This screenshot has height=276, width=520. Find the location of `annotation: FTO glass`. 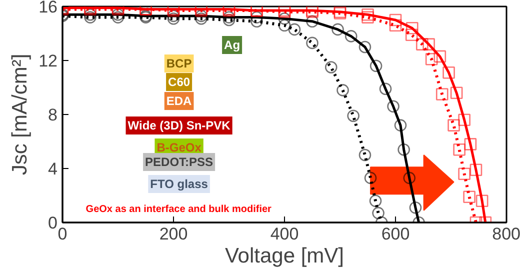

annotation: FTO glass is located at coordinates (179, 183).